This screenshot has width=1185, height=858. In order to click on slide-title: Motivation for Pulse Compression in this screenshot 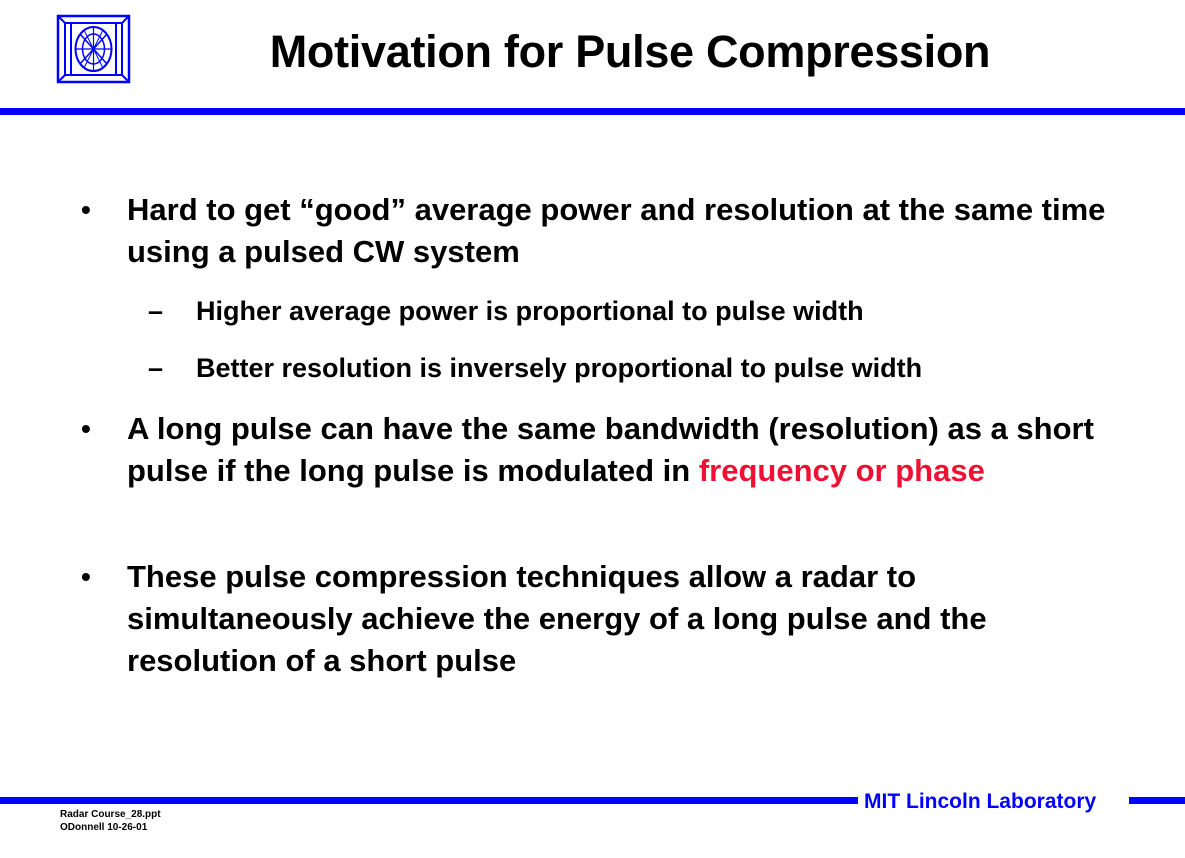, I will do `click(630, 51)`.